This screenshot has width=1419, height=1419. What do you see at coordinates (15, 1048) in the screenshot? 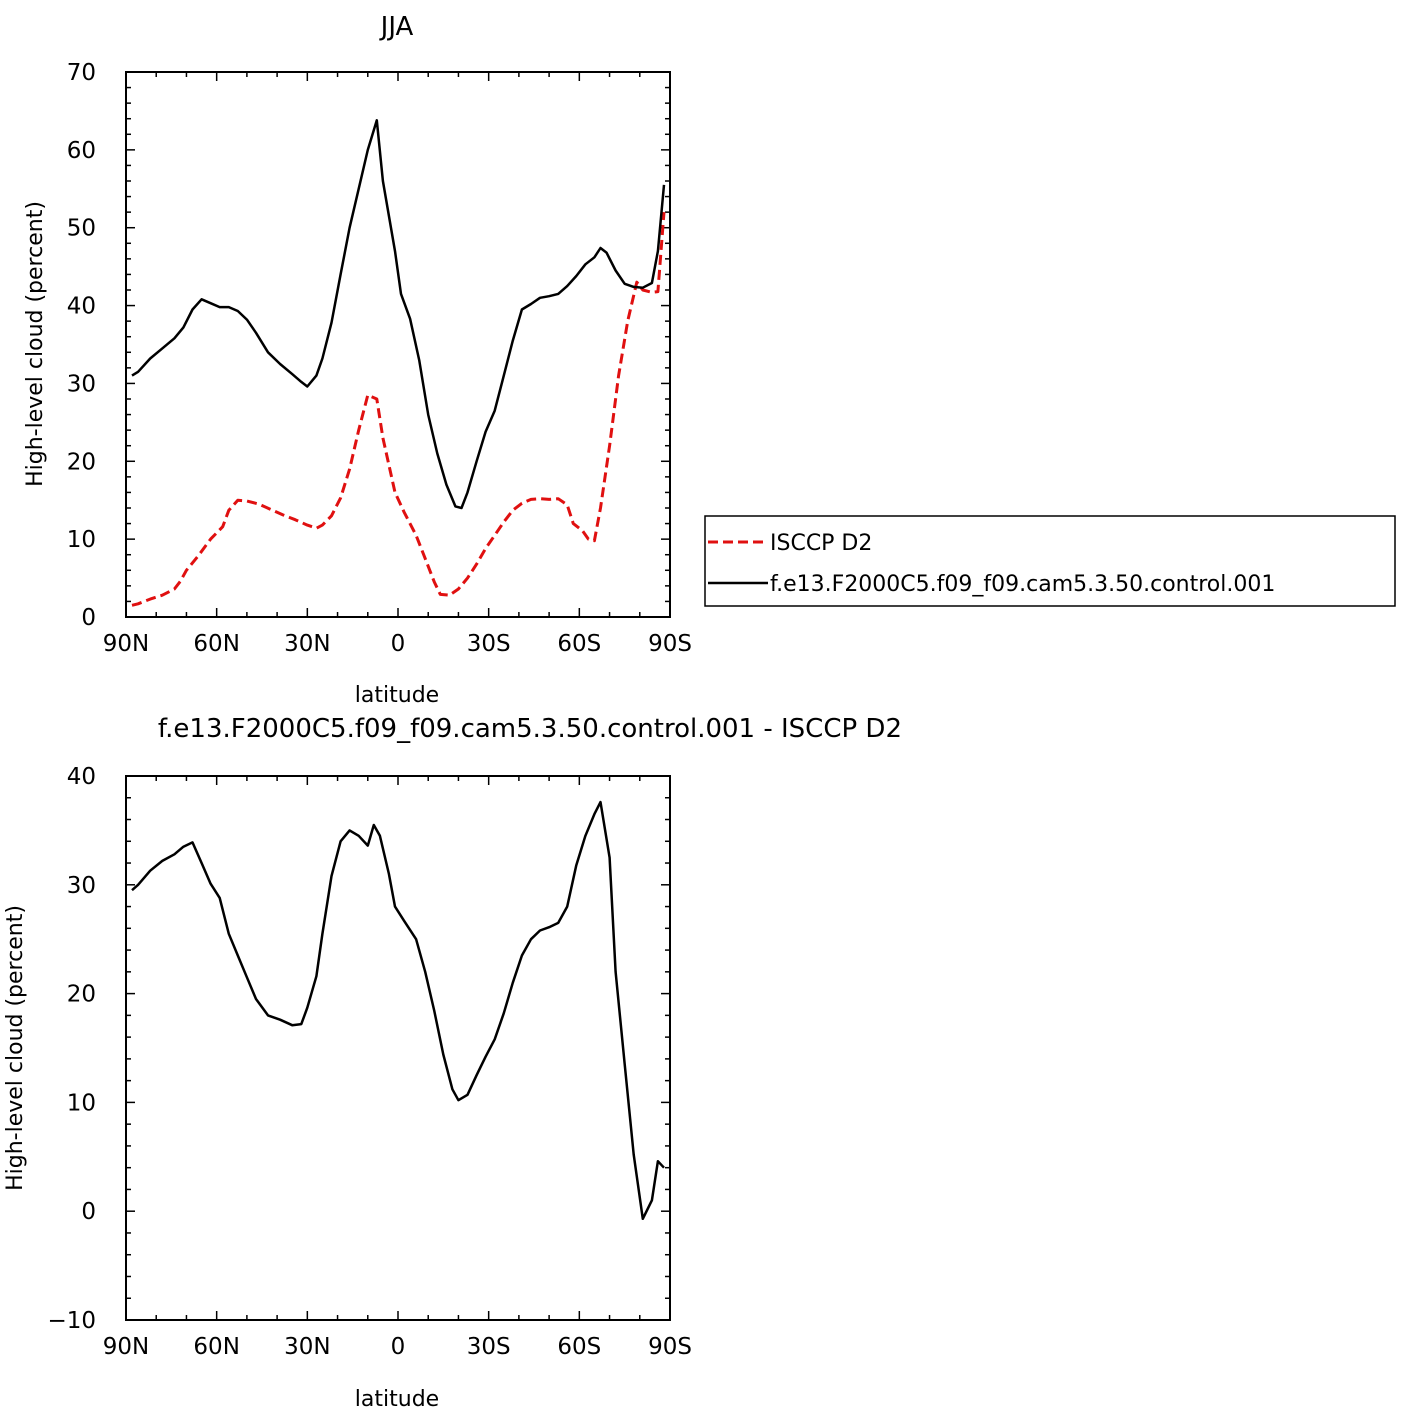
I see `bottom-y-axis-label: High-level cloud (percent)` at bounding box center [15, 1048].